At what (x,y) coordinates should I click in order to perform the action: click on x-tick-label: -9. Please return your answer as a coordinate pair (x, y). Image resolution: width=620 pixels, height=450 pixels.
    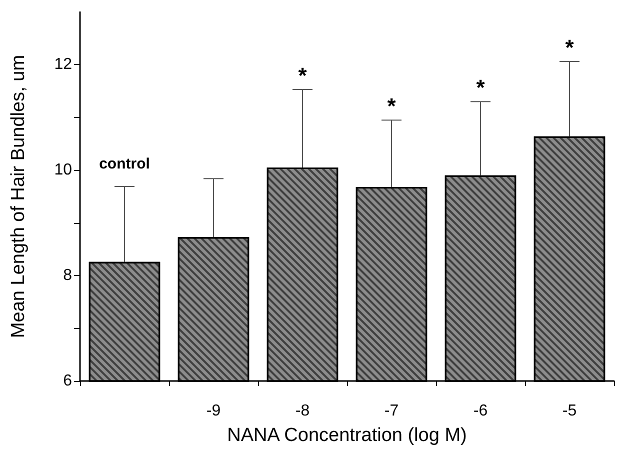
    Looking at the image, I should click on (213, 411).